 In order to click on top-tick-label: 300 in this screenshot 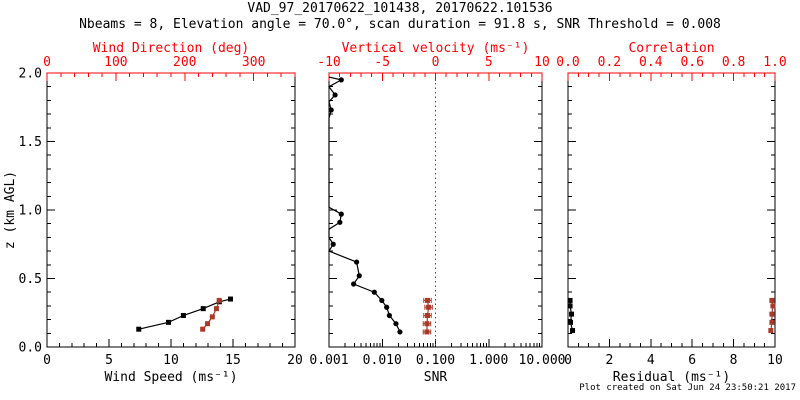, I will do `click(253, 62)`.